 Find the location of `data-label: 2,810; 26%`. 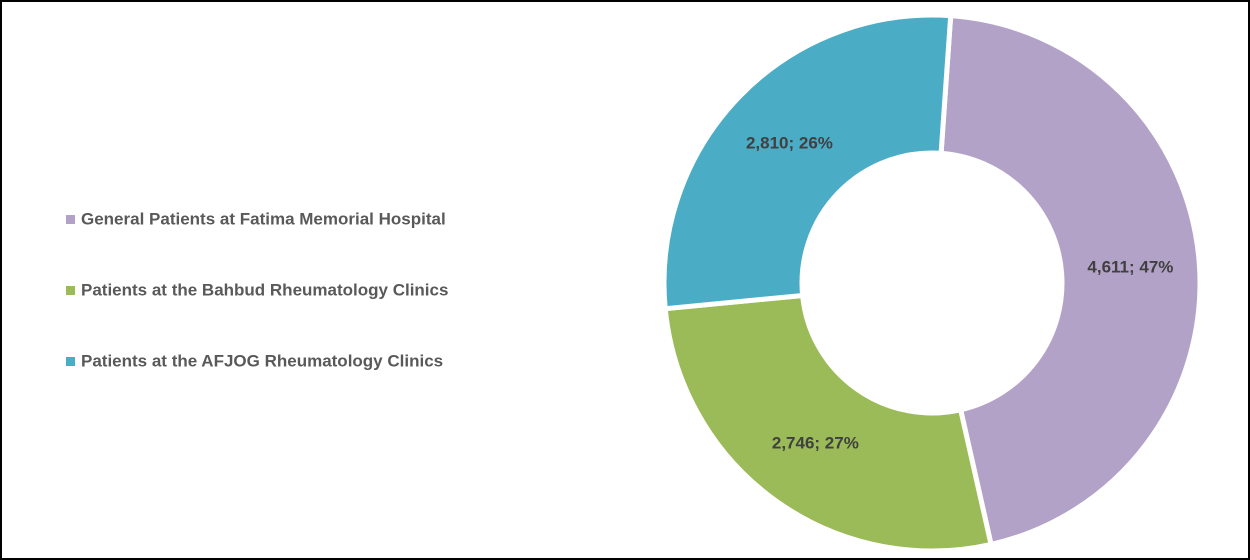

data-label: 2,810; 26% is located at coordinates (789, 143).